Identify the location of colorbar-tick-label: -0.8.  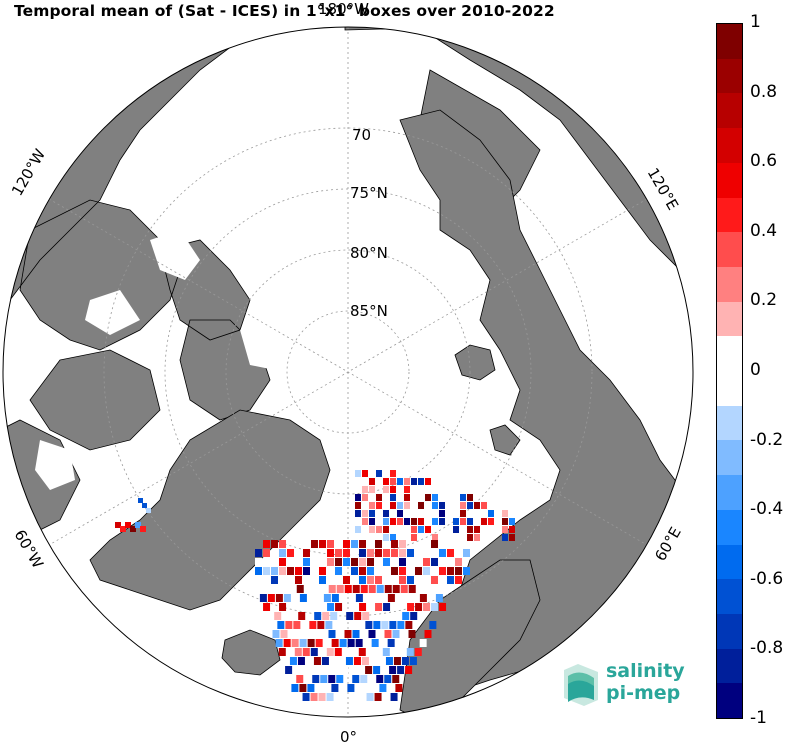
(767, 648).